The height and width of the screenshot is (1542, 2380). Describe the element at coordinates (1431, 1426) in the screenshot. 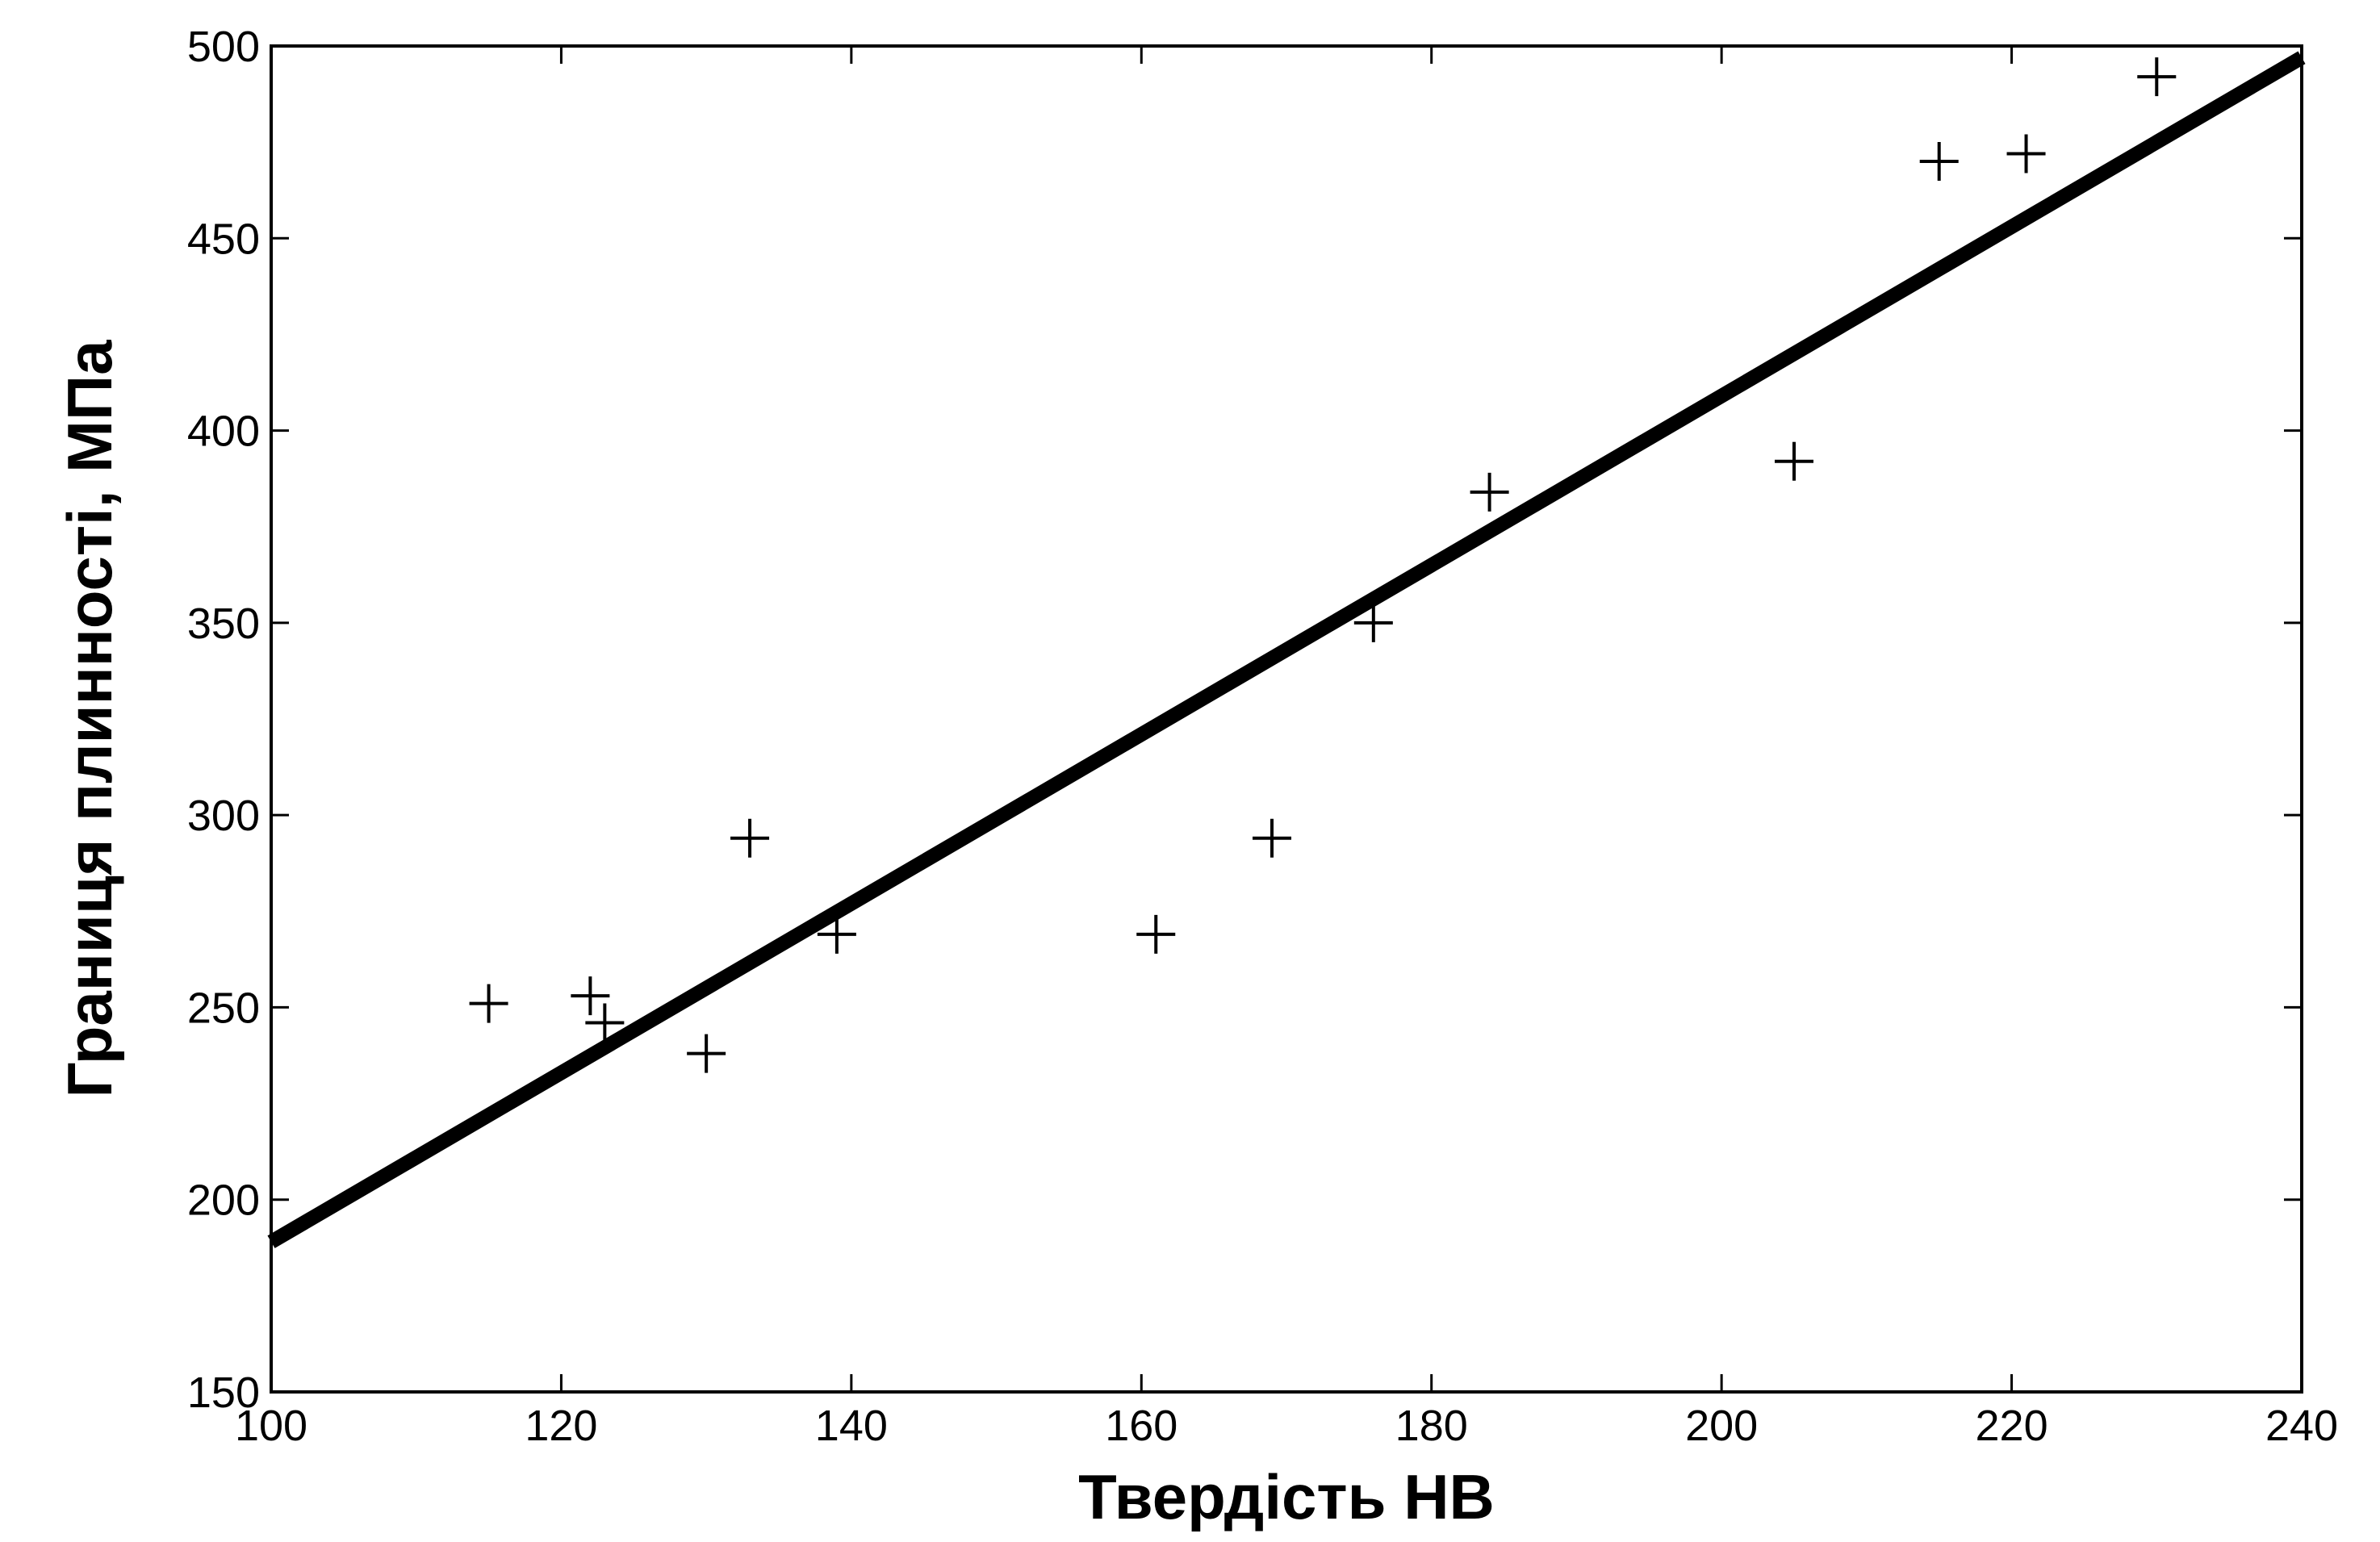

I see `x-tick-label: 180` at that location.